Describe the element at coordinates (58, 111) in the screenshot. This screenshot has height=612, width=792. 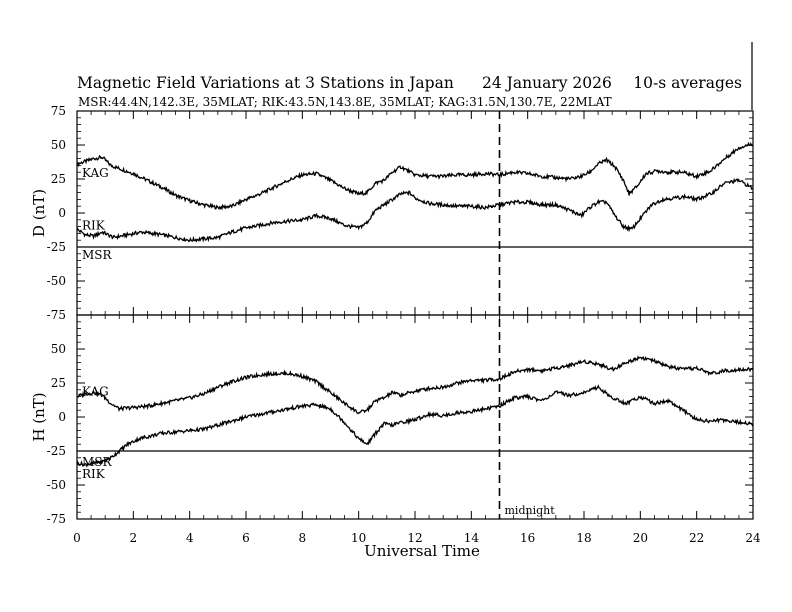
I see `y-tick-label: 75` at that location.